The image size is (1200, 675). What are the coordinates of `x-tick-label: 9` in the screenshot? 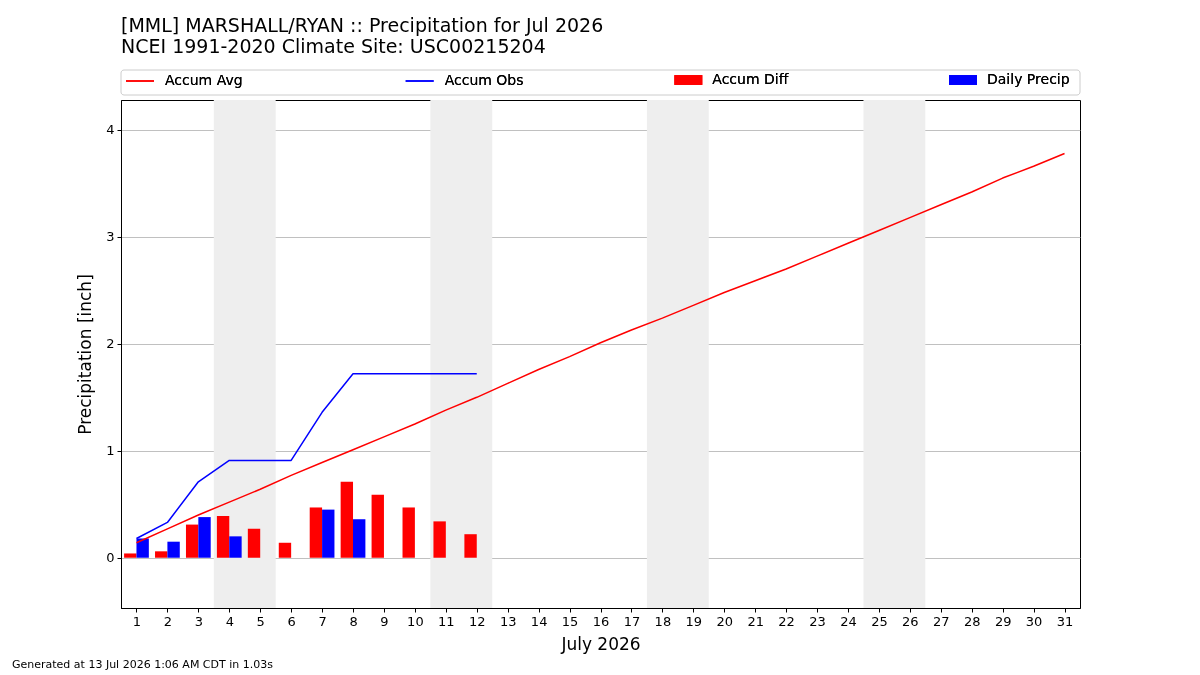 It's located at (384, 621).